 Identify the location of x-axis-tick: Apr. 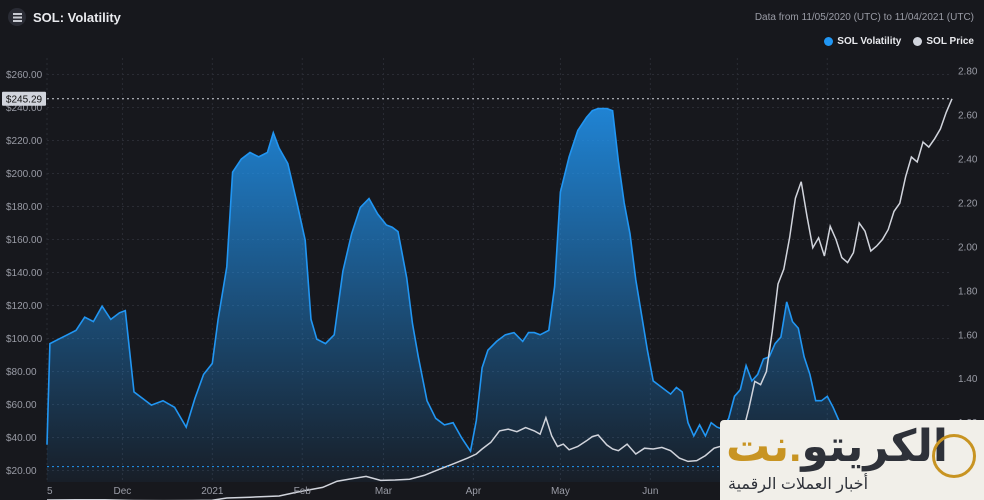
(474, 491).